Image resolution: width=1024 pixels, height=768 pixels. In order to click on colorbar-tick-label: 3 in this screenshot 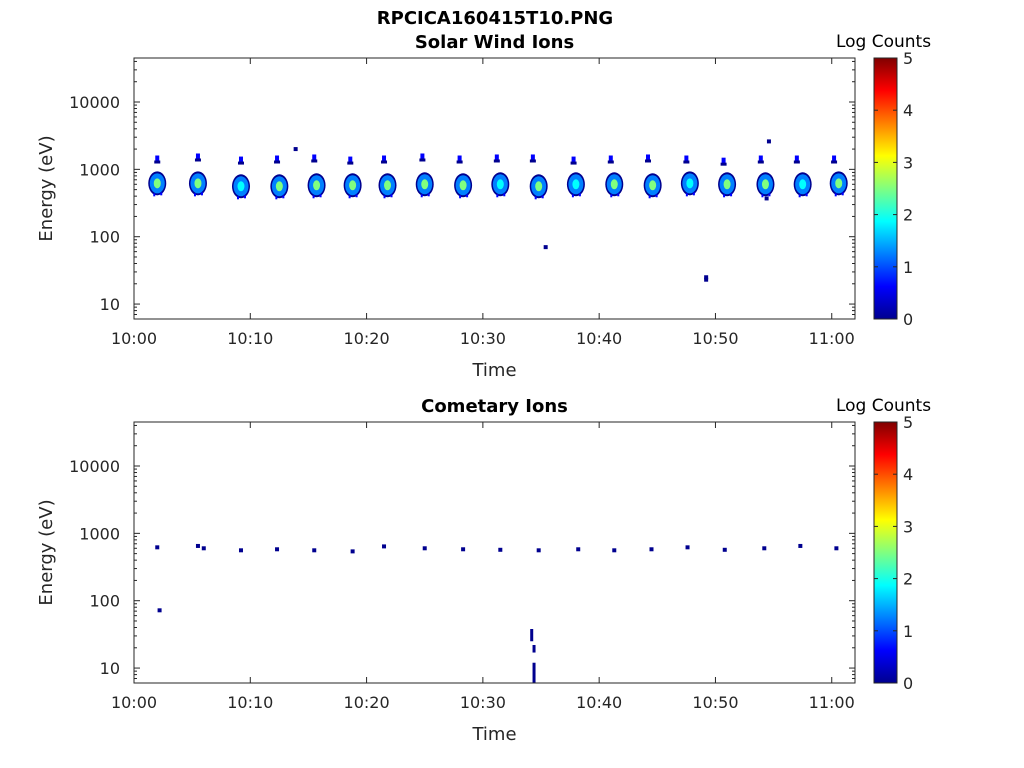, I will do `click(908, 526)`.